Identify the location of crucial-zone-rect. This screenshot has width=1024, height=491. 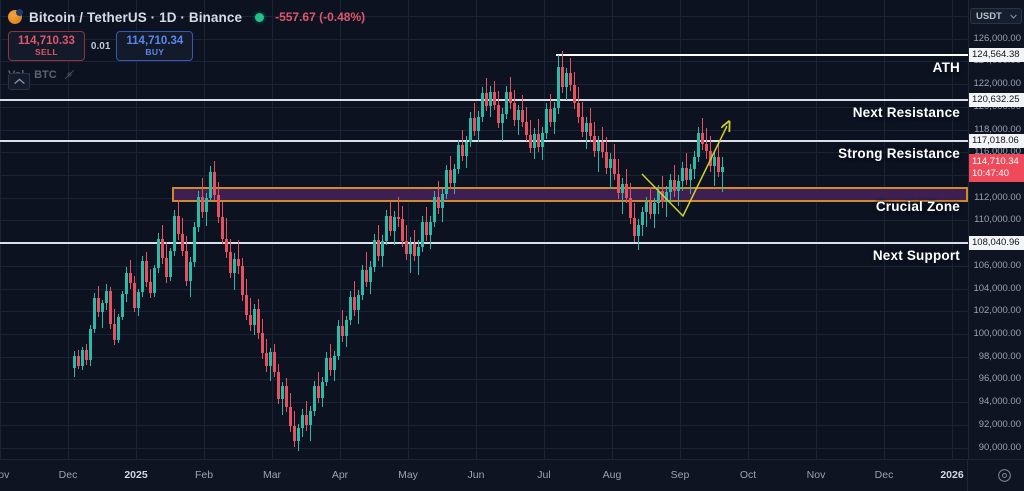
(570, 194).